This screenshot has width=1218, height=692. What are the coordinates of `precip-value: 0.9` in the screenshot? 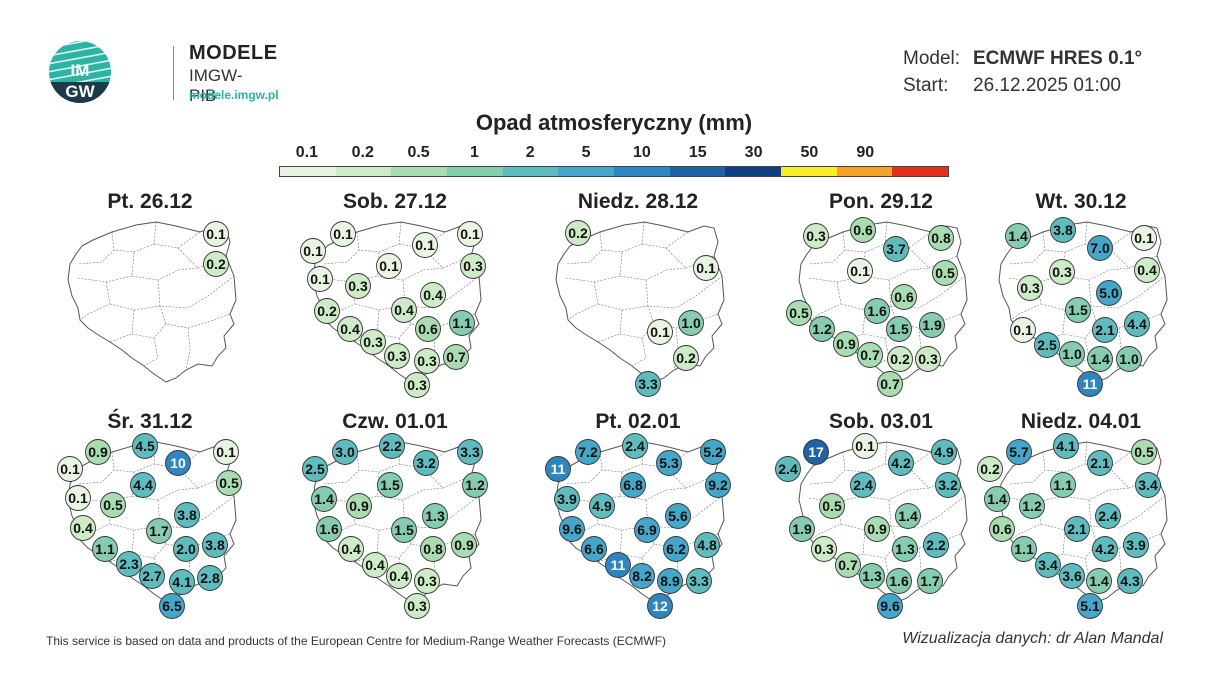 It's located at (464, 545).